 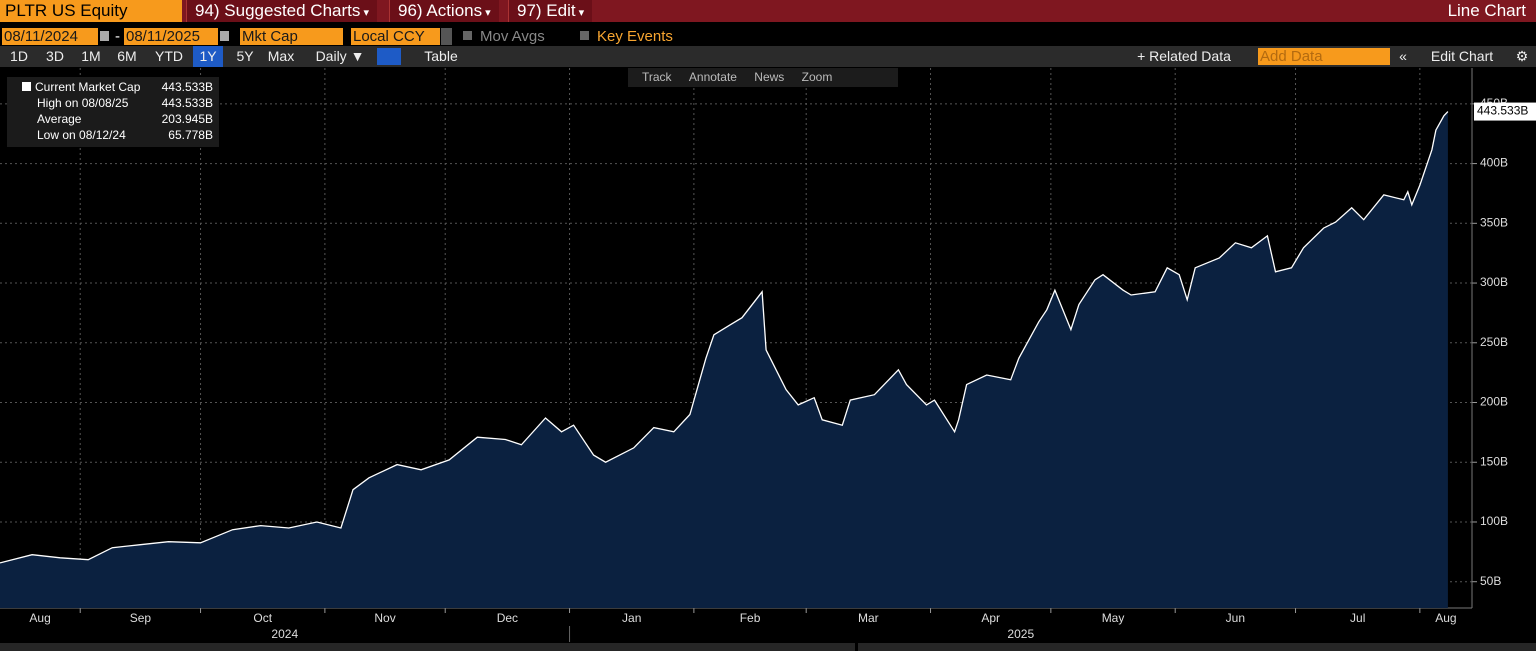 What do you see at coordinates (384, 618) in the screenshot?
I see `x-tick-label: Nov` at bounding box center [384, 618].